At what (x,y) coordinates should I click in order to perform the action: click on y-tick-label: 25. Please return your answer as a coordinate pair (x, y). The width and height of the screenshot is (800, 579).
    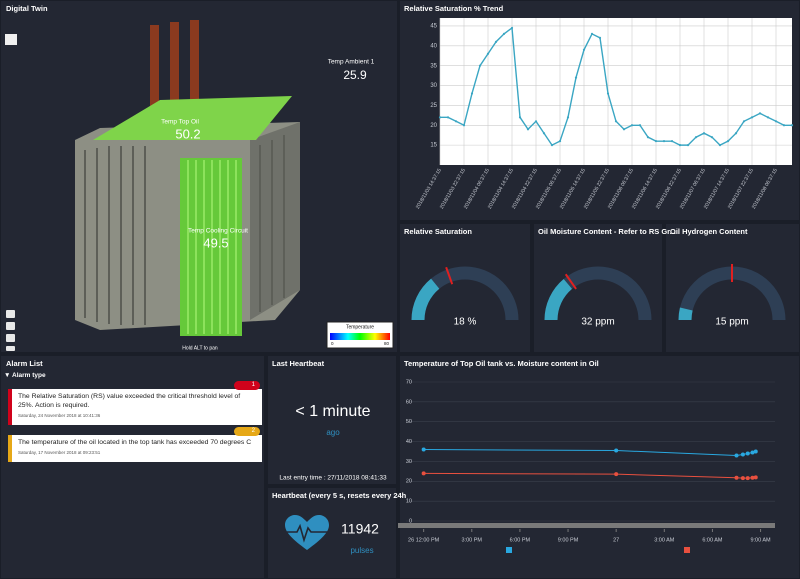
    Looking at the image, I should click on (433, 106).